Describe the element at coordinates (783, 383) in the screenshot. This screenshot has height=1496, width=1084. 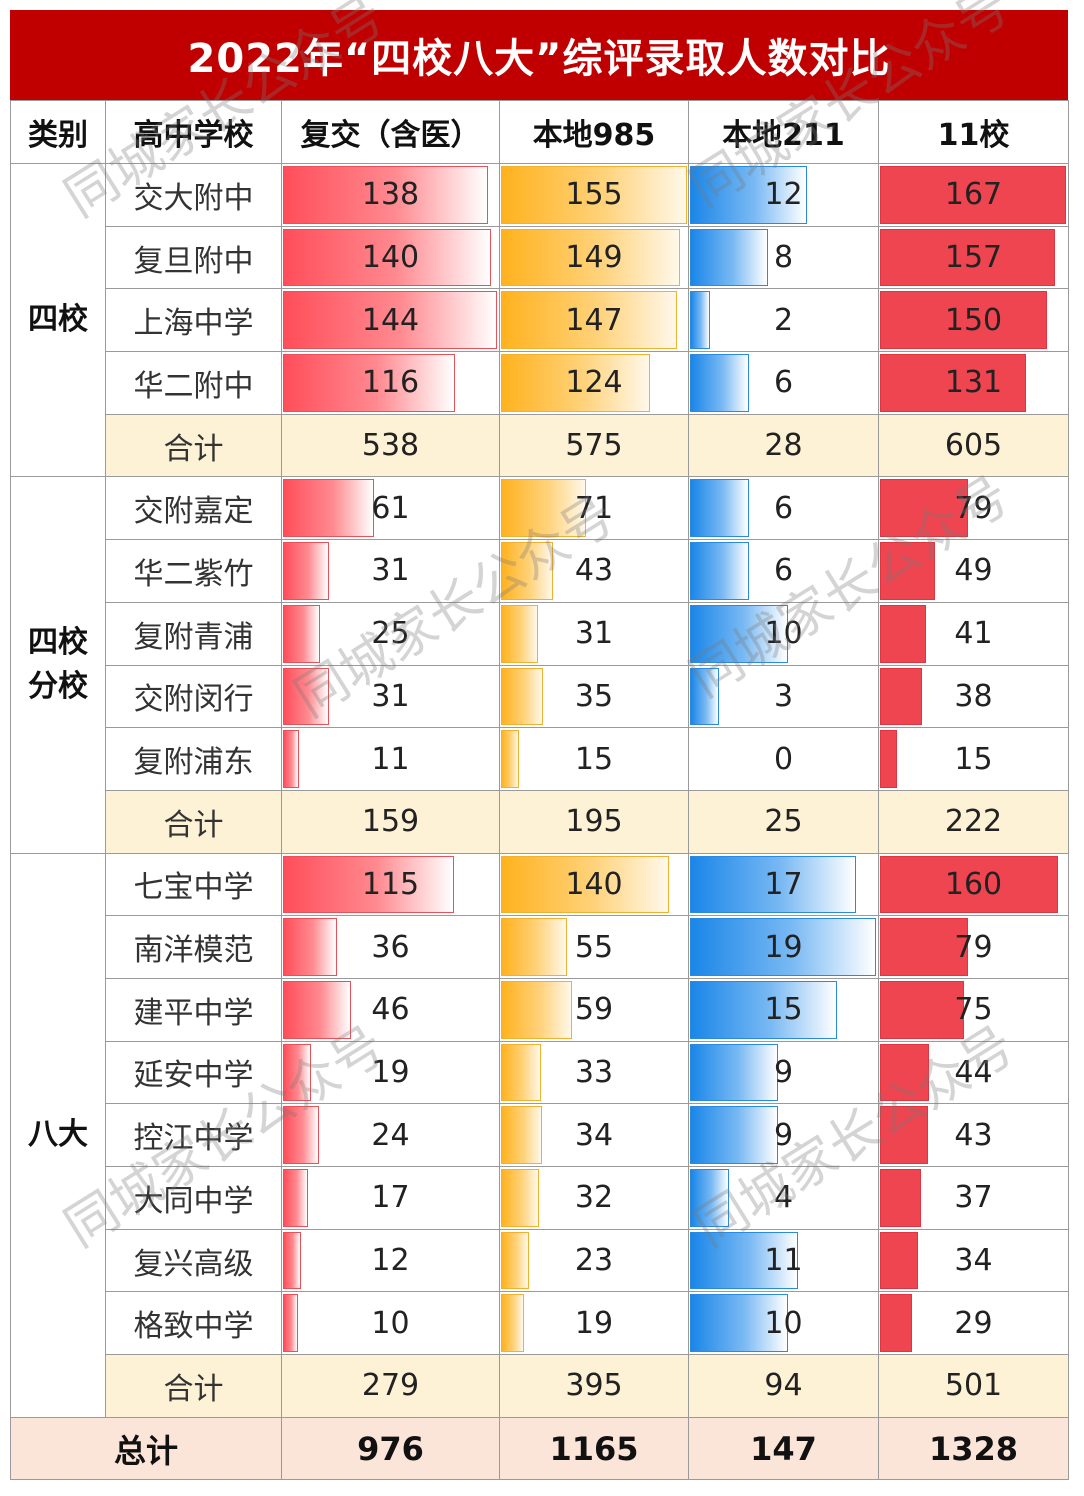
I see `local211-value: 6` at that location.